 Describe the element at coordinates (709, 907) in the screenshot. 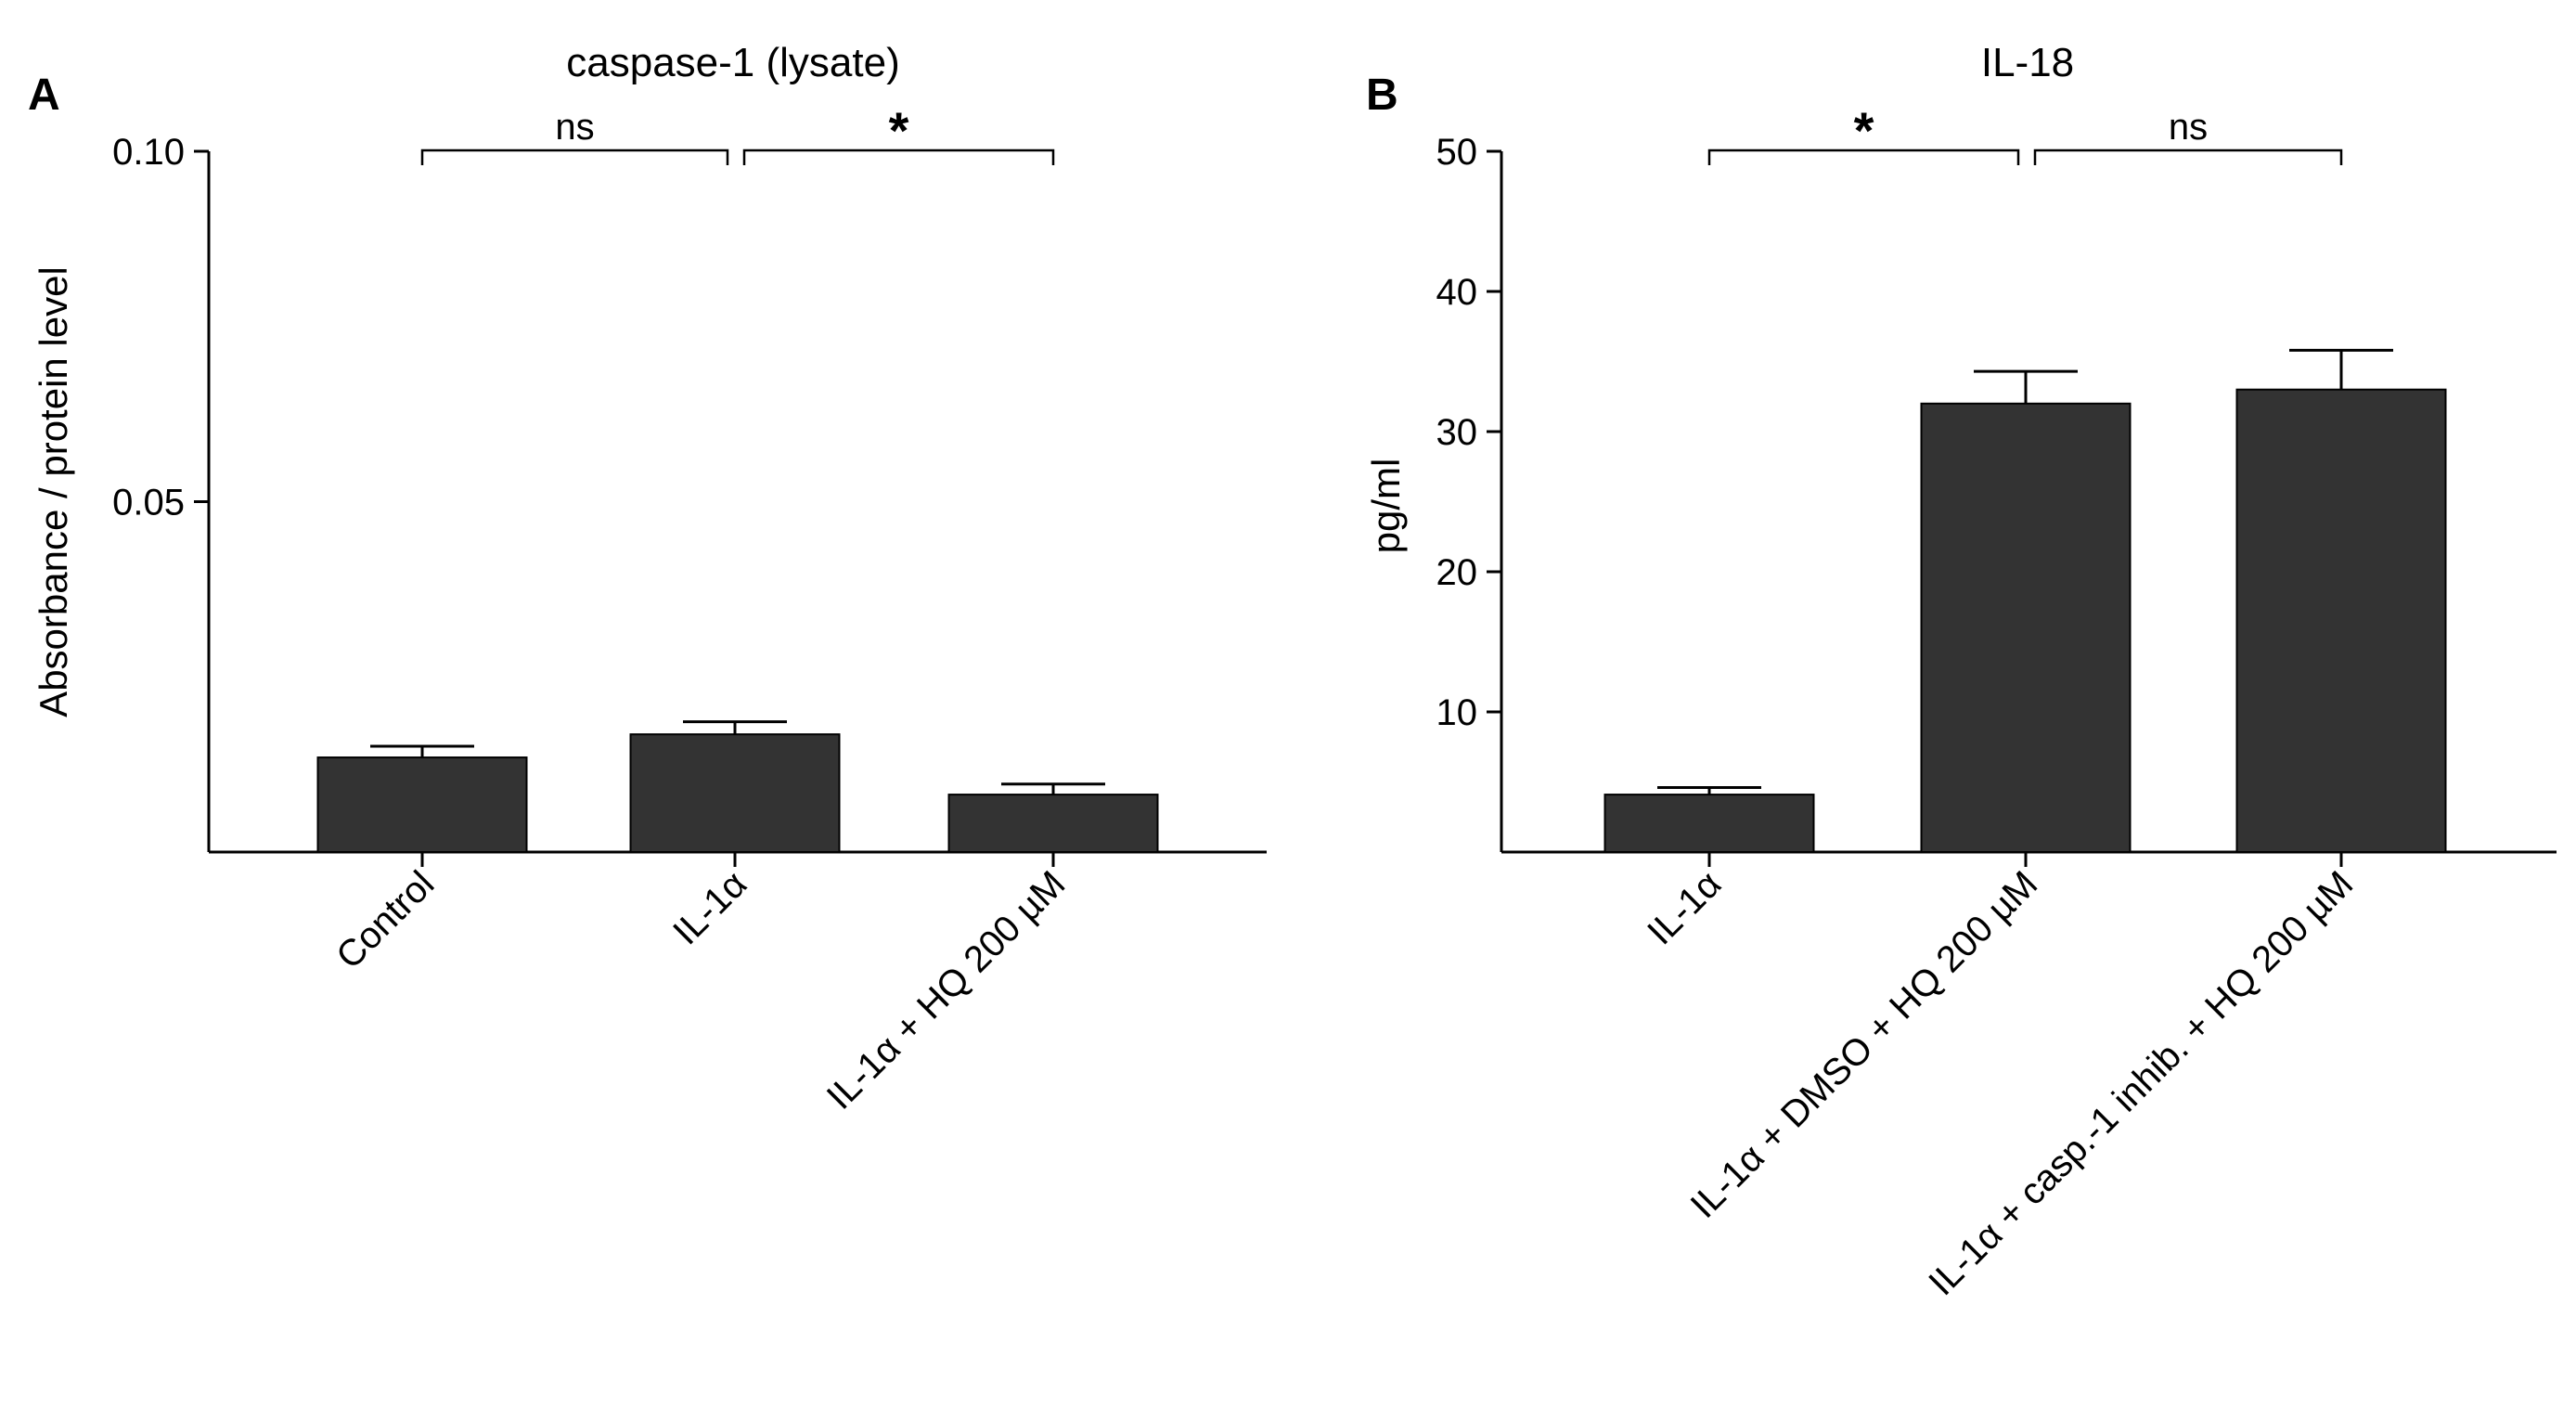

I see `panel-a-category-label: IL-1α` at that location.